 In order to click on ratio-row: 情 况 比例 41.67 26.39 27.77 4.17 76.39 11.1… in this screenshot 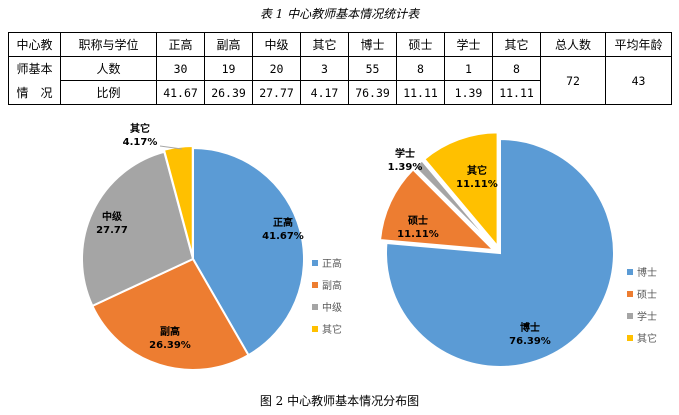, I will do `click(340, 92)`.